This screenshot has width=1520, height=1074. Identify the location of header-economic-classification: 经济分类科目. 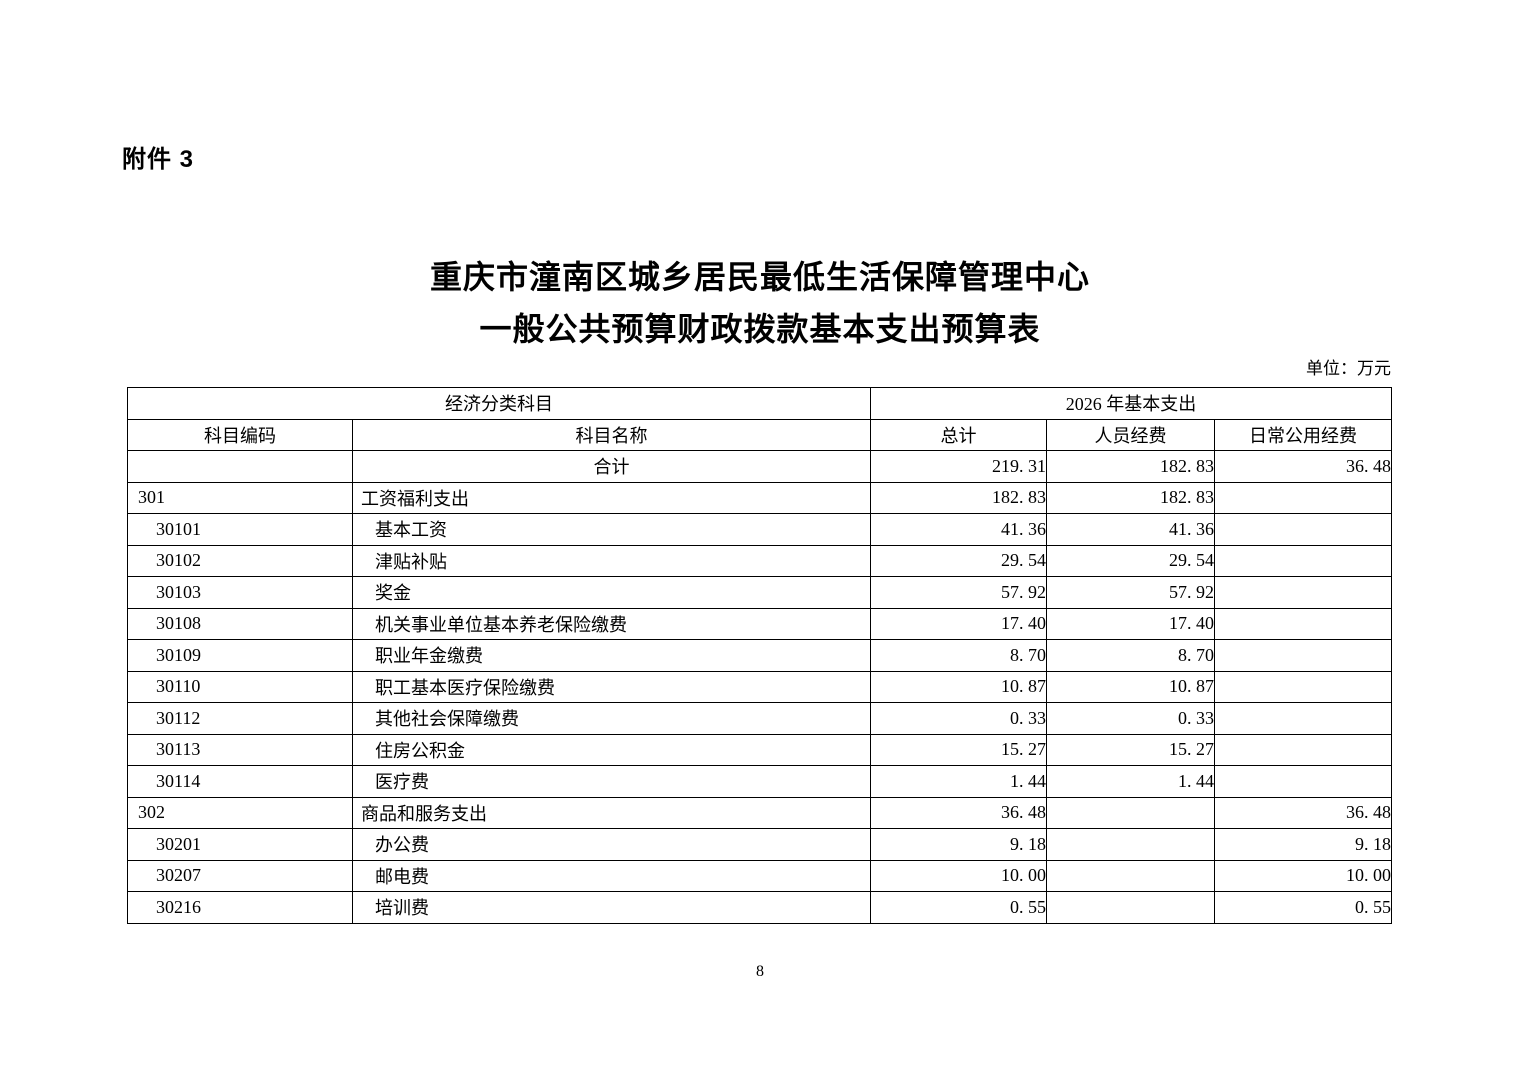
(499, 403).